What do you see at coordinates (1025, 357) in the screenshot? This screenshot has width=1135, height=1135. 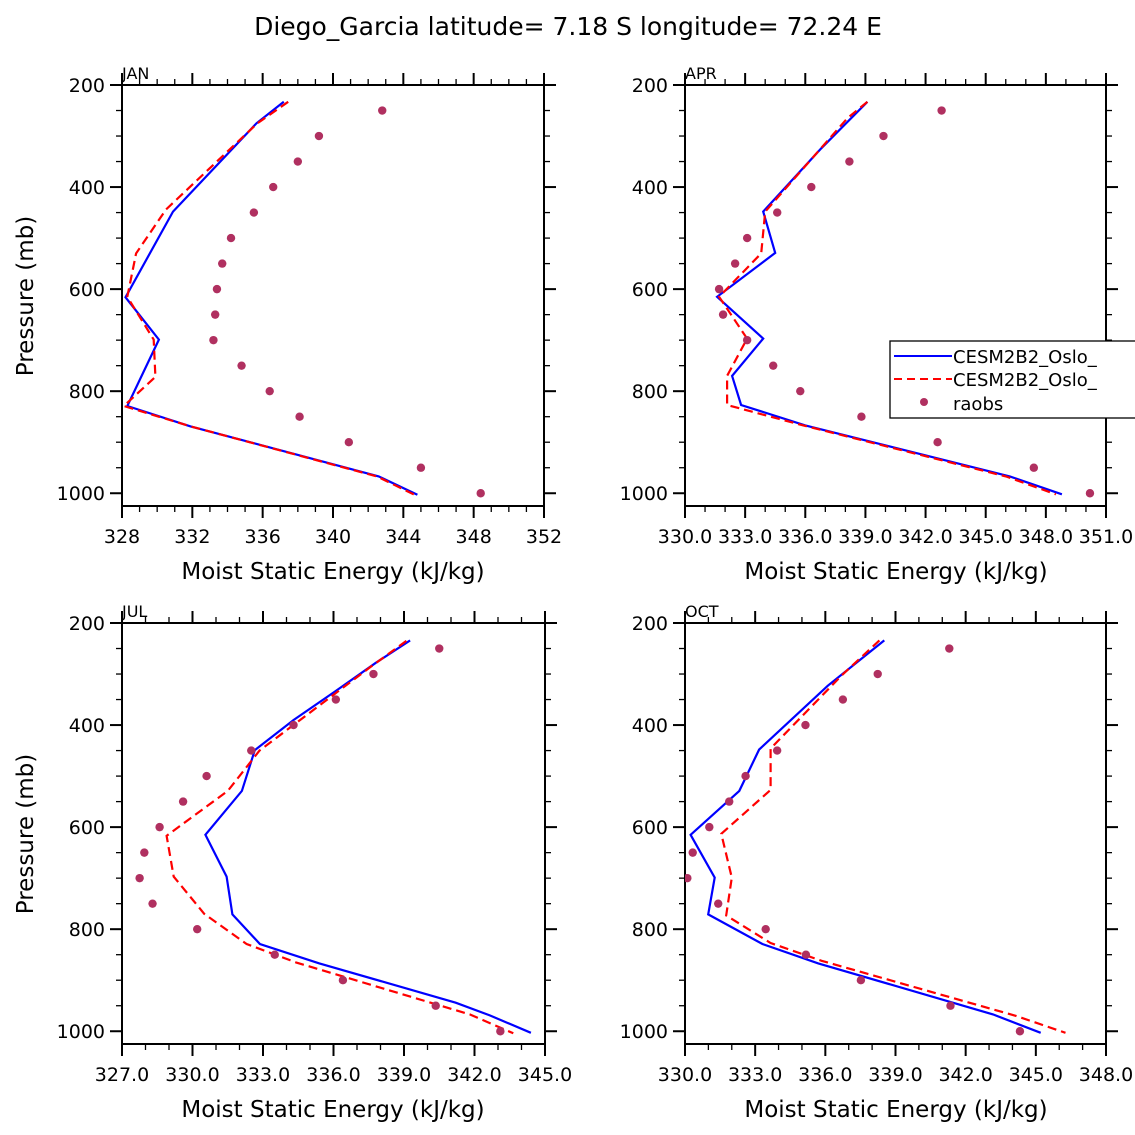 I see `legend-label-model1: CESM2B2_Oslo_` at bounding box center [1025, 357].